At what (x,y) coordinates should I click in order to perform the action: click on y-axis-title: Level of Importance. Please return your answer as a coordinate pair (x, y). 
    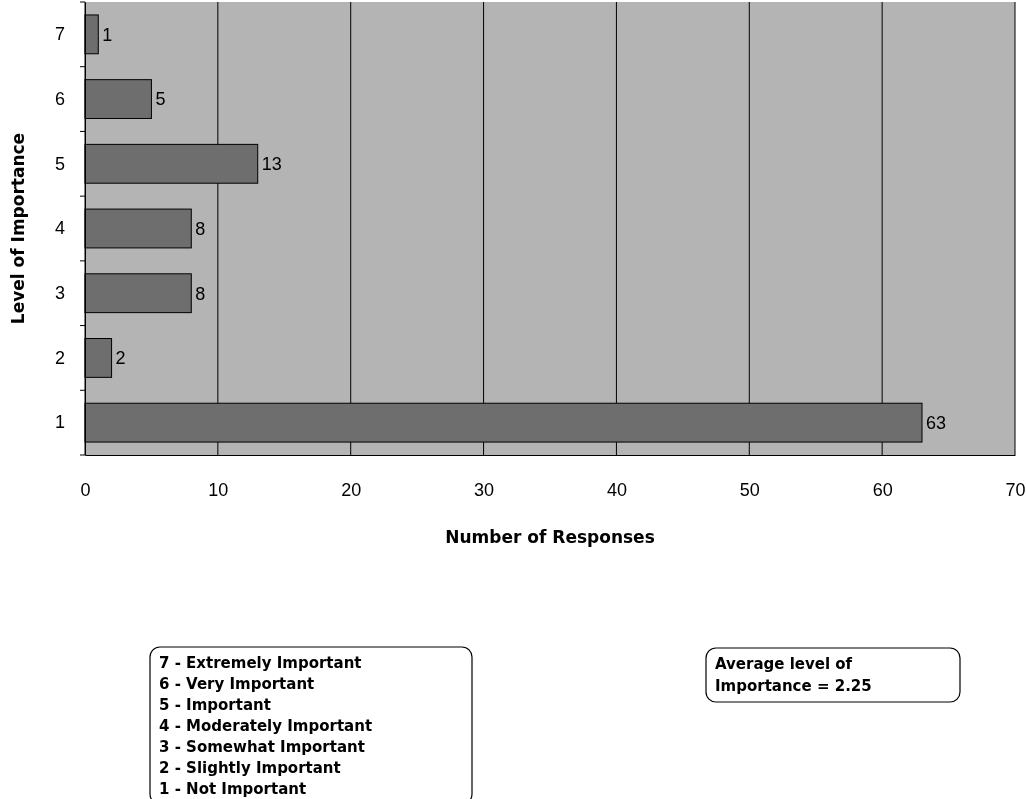
    Looking at the image, I should click on (18, 228).